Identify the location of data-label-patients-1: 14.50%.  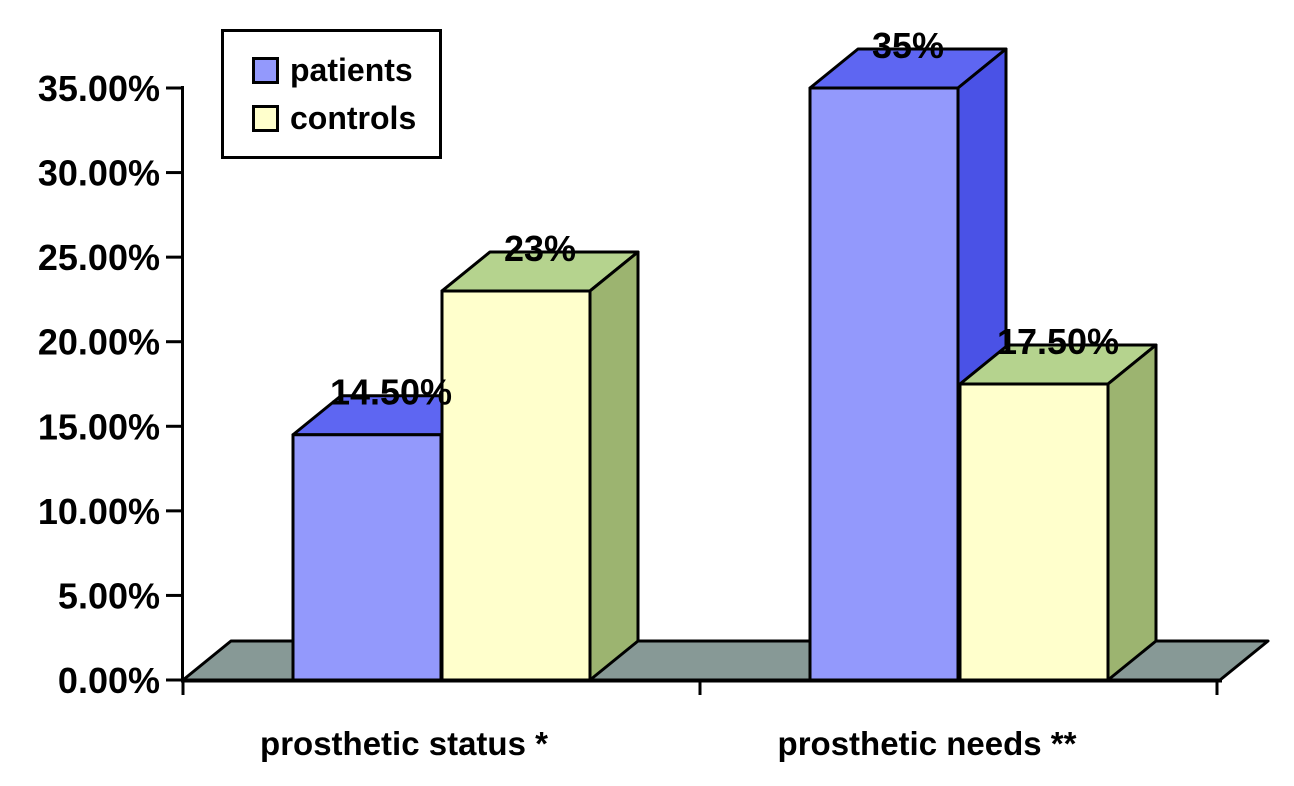
(391, 392).